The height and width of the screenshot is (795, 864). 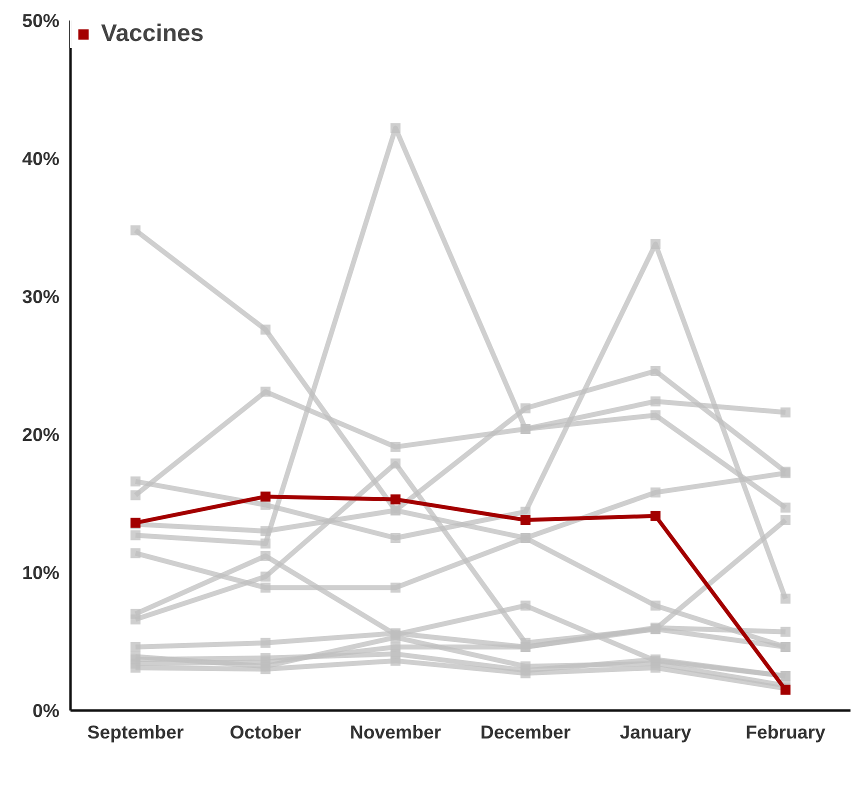 What do you see at coordinates (41, 434) in the screenshot?
I see `y-tick-label: 20%` at bounding box center [41, 434].